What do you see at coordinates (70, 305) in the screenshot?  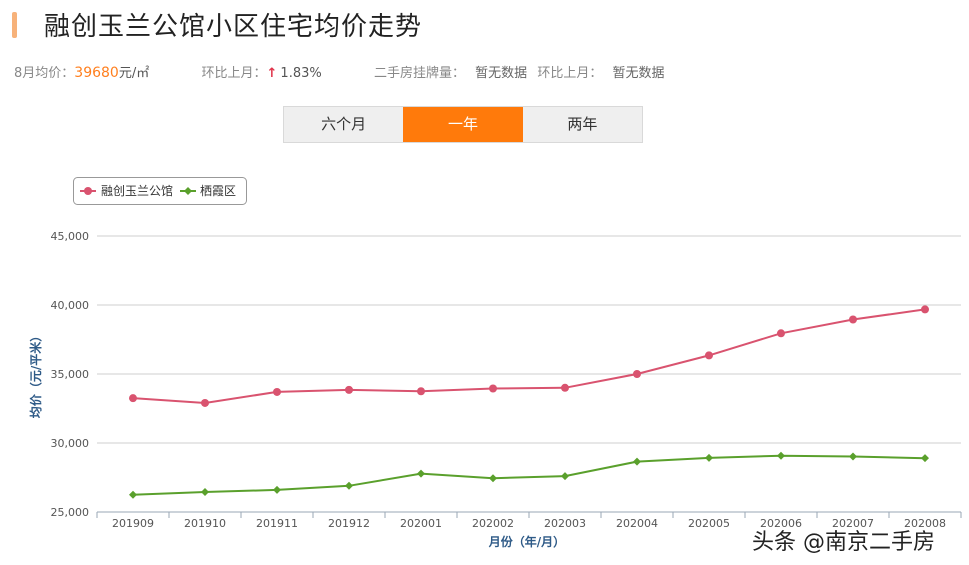 I see `y-tick-label: 40,000` at bounding box center [70, 305].